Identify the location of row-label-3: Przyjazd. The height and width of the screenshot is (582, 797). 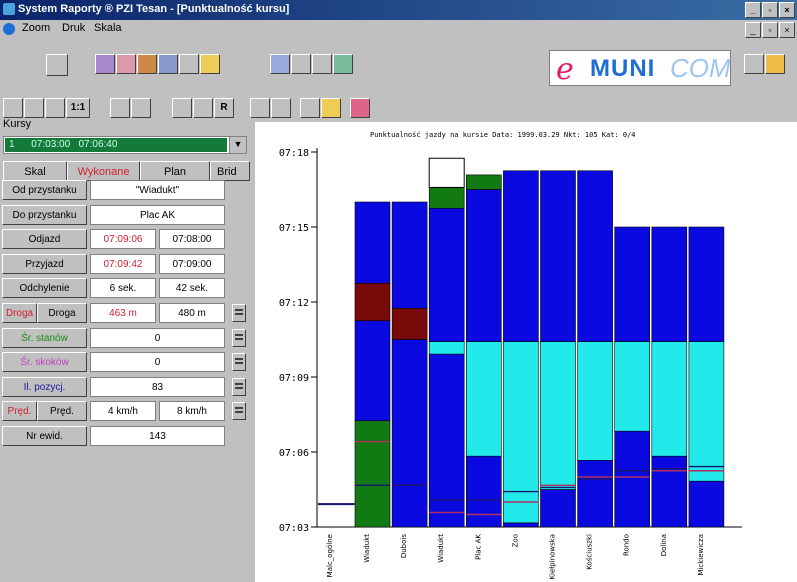
(44, 263).